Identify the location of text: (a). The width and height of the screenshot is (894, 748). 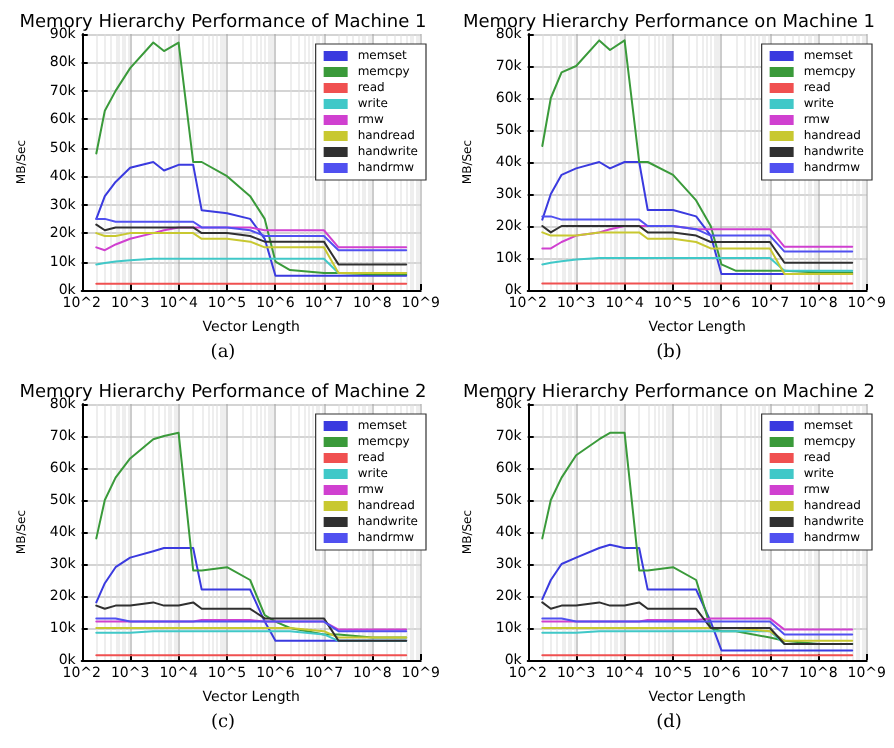
(223, 353).